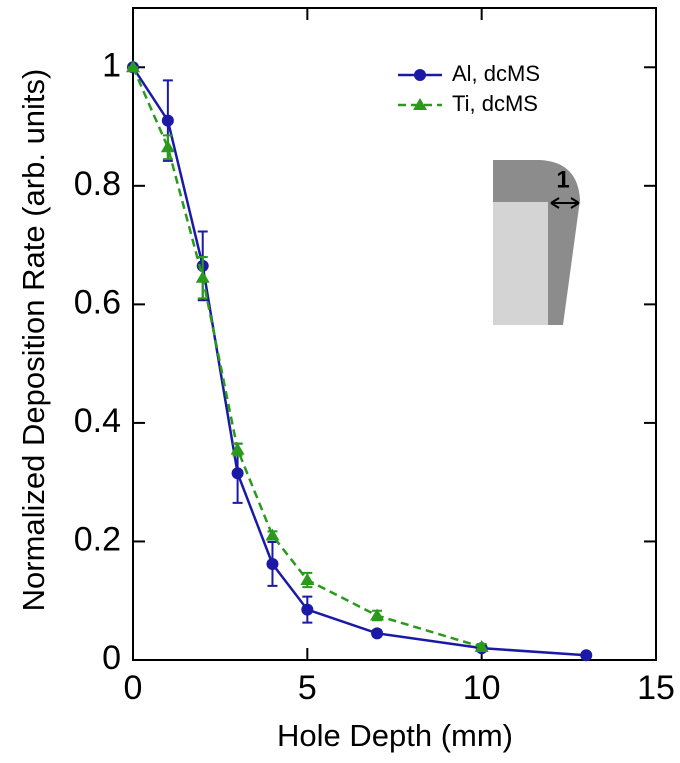  What do you see at coordinates (520, 263) in the screenshot?
I see `inset-hole` at bounding box center [520, 263].